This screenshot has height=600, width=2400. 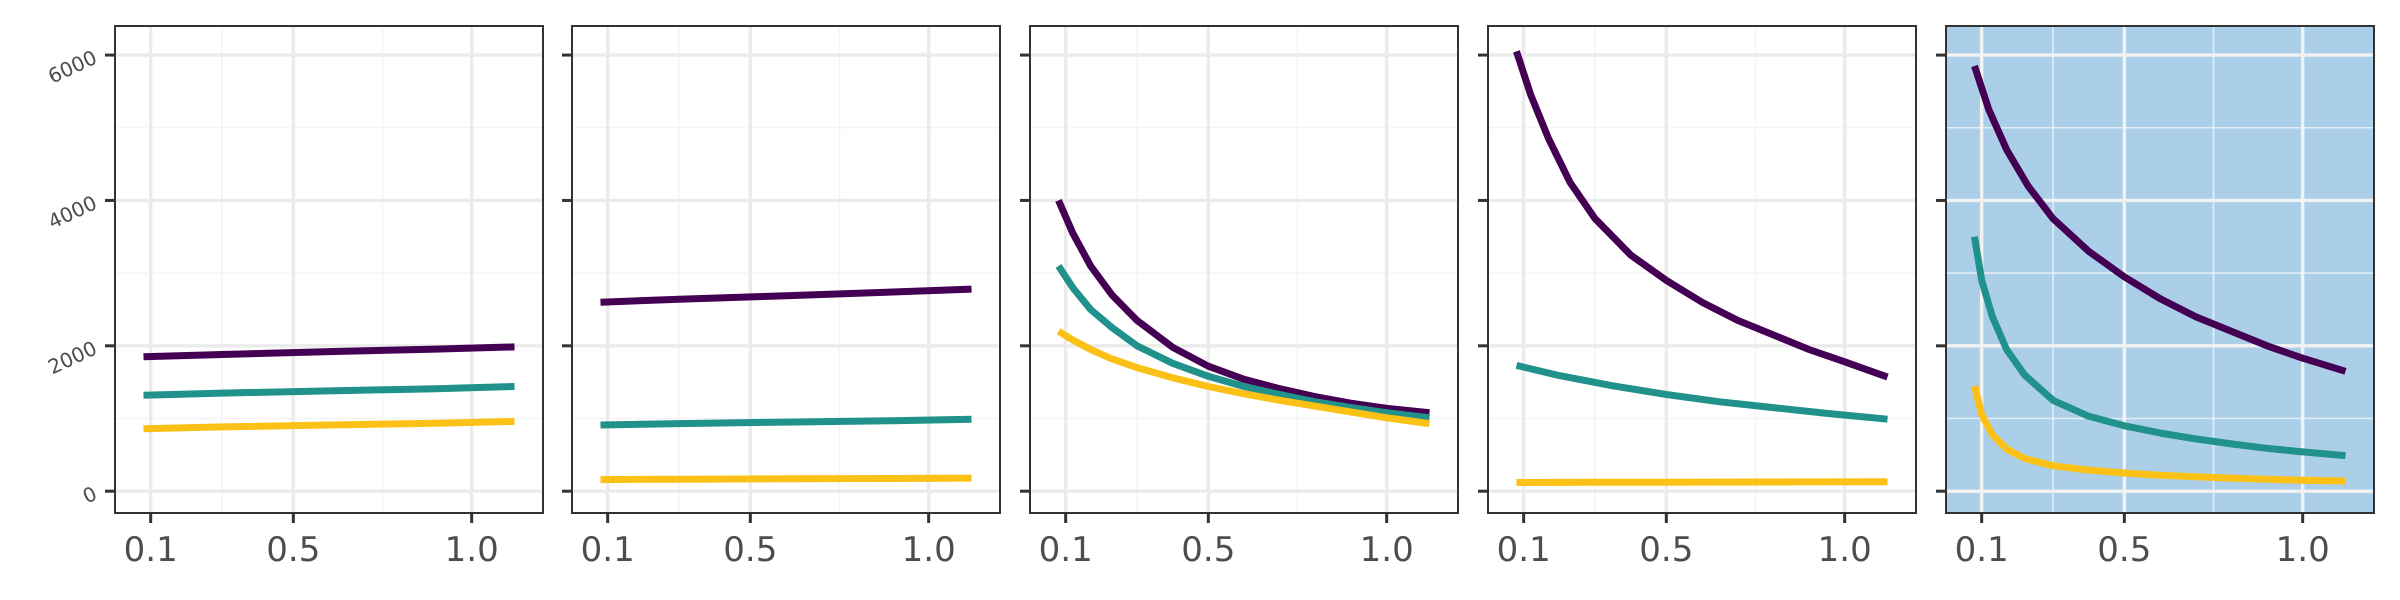 What do you see at coordinates (72, 357) in the screenshot?
I see `y-tick-label: 2000` at bounding box center [72, 357].